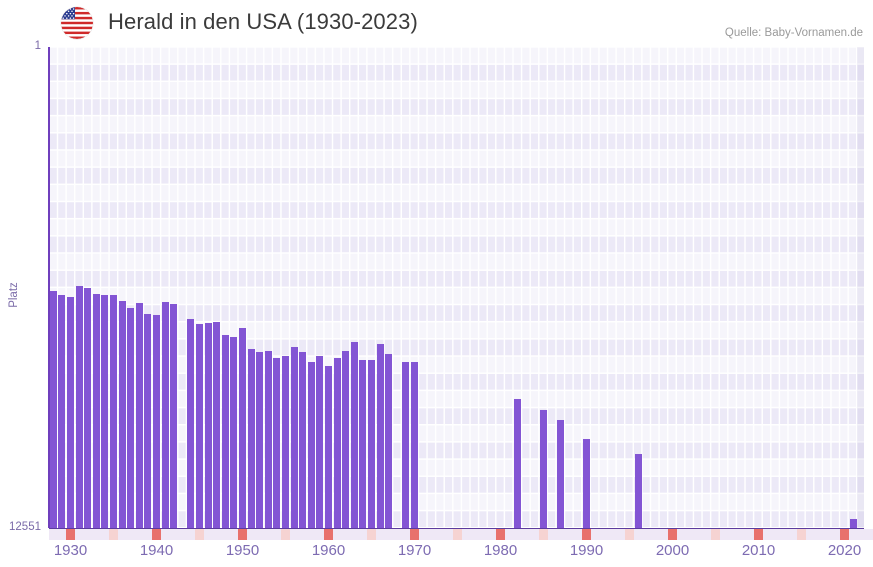 This screenshot has width=873, height=567. Describe the element at coordinates (191, 534) in the screenshot. I see `x-tick-1944` at that location.